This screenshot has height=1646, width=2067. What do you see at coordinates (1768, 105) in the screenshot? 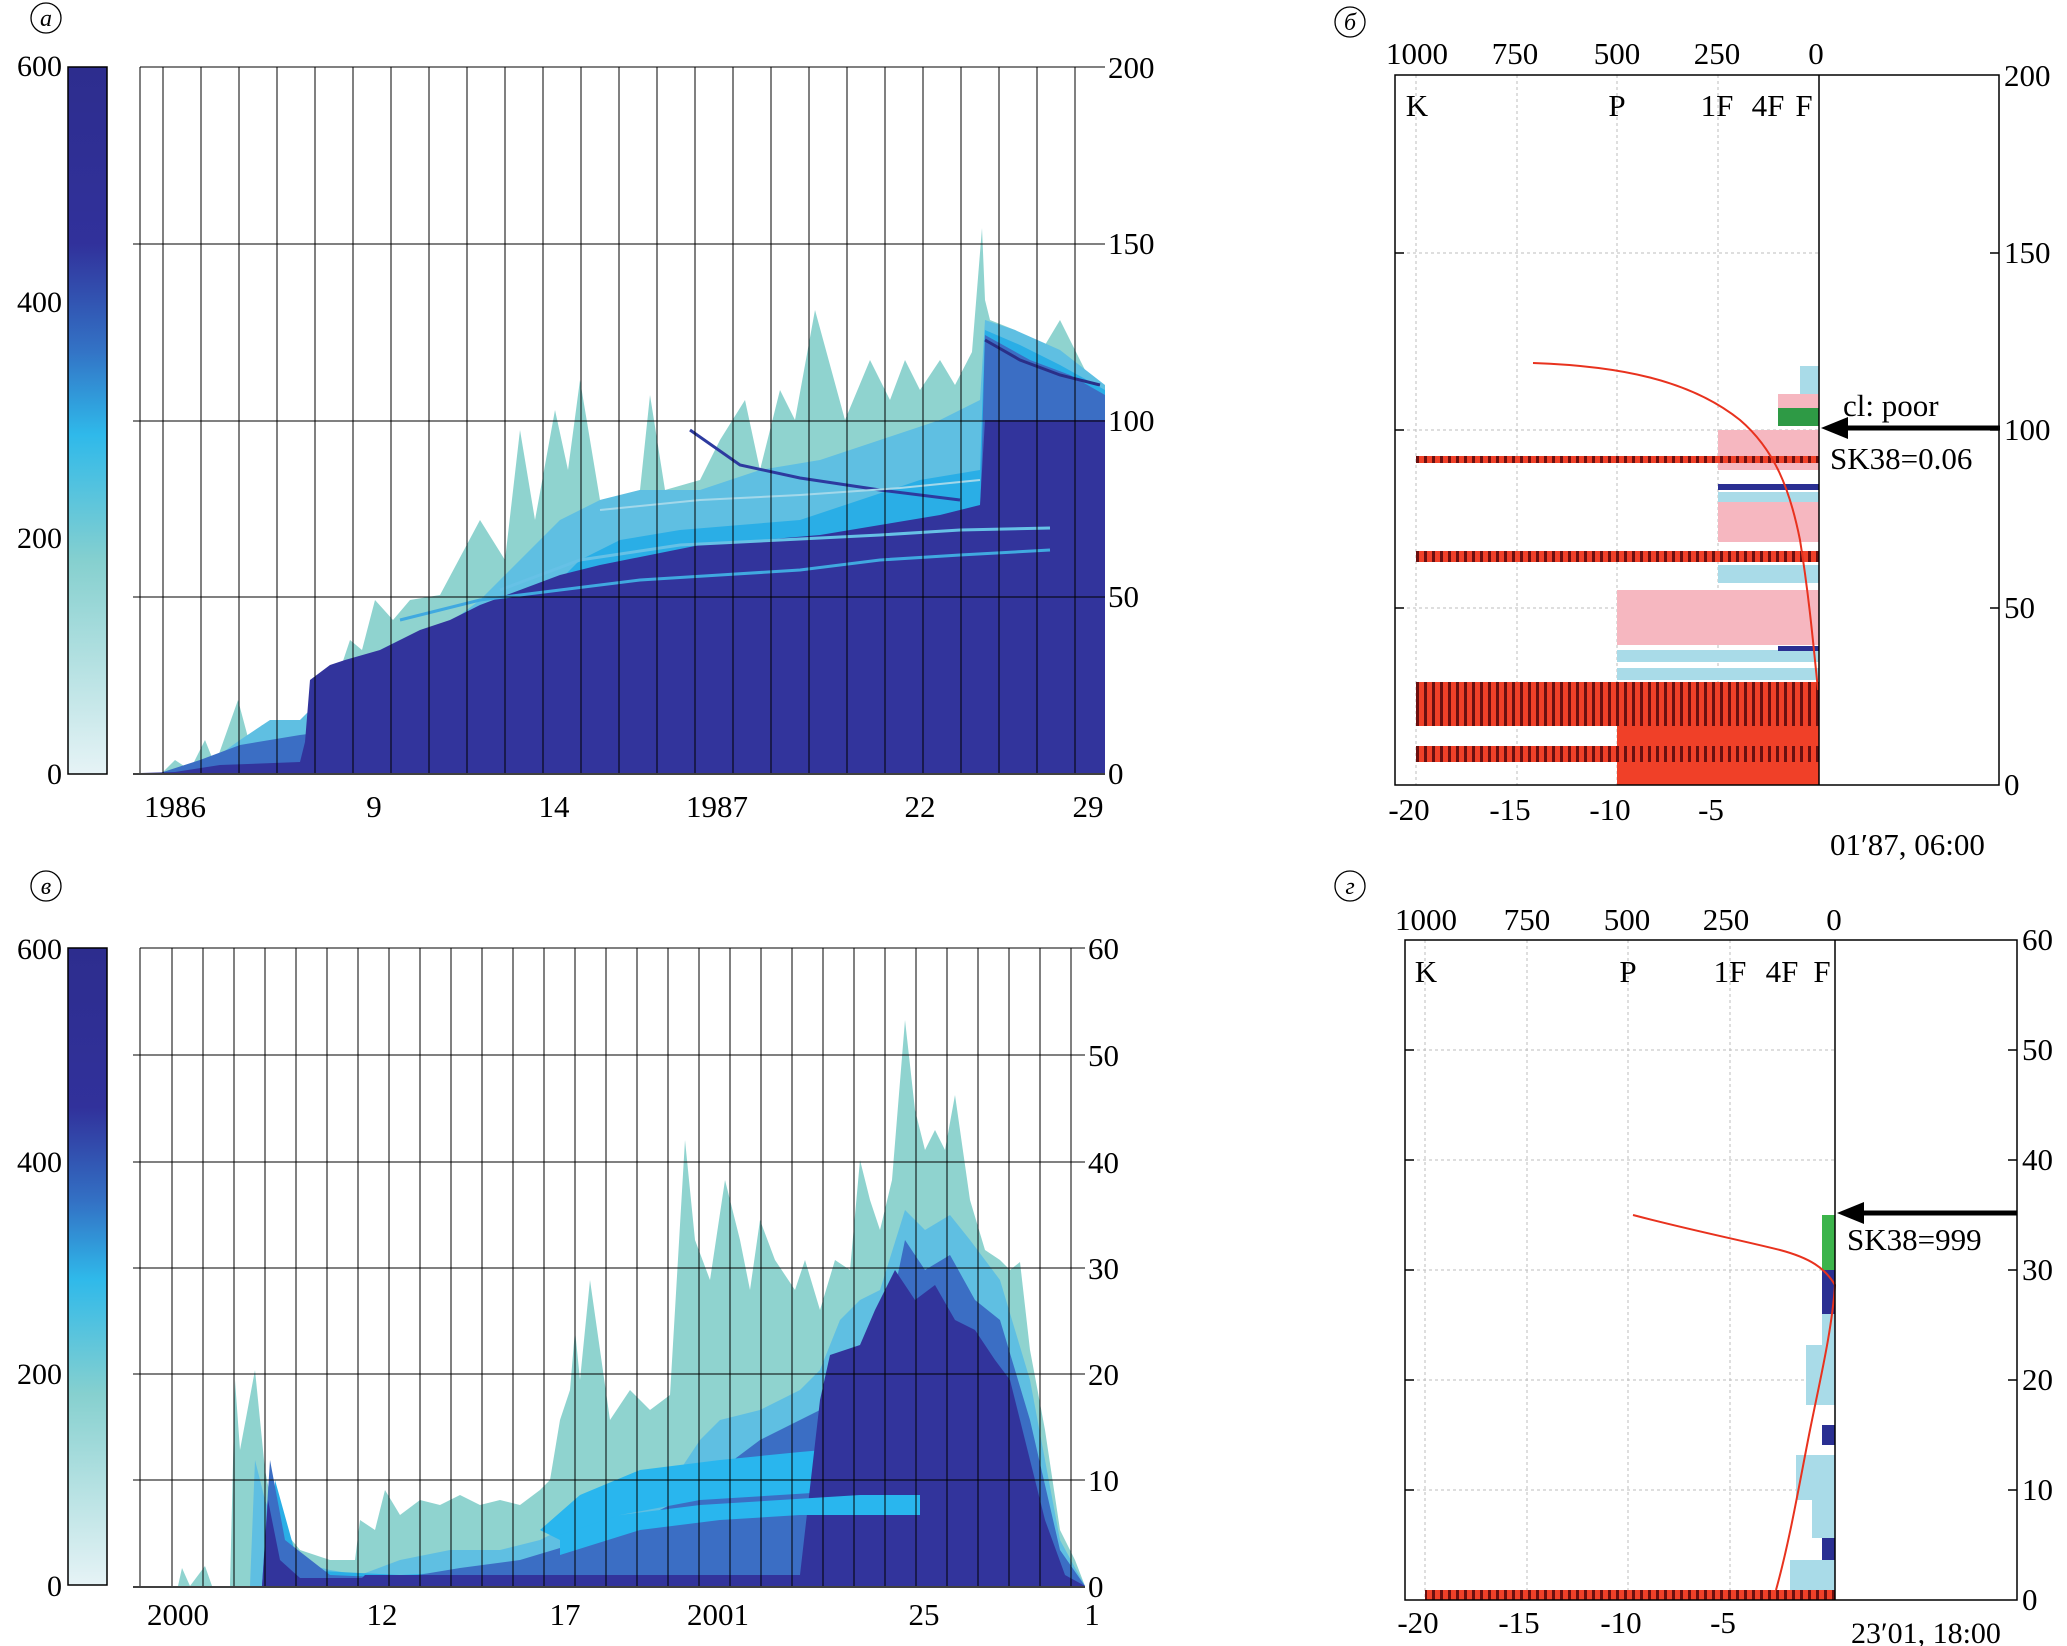
I see `plot-b-hardness-4F: 4F` at bounding box center [1768, 105].